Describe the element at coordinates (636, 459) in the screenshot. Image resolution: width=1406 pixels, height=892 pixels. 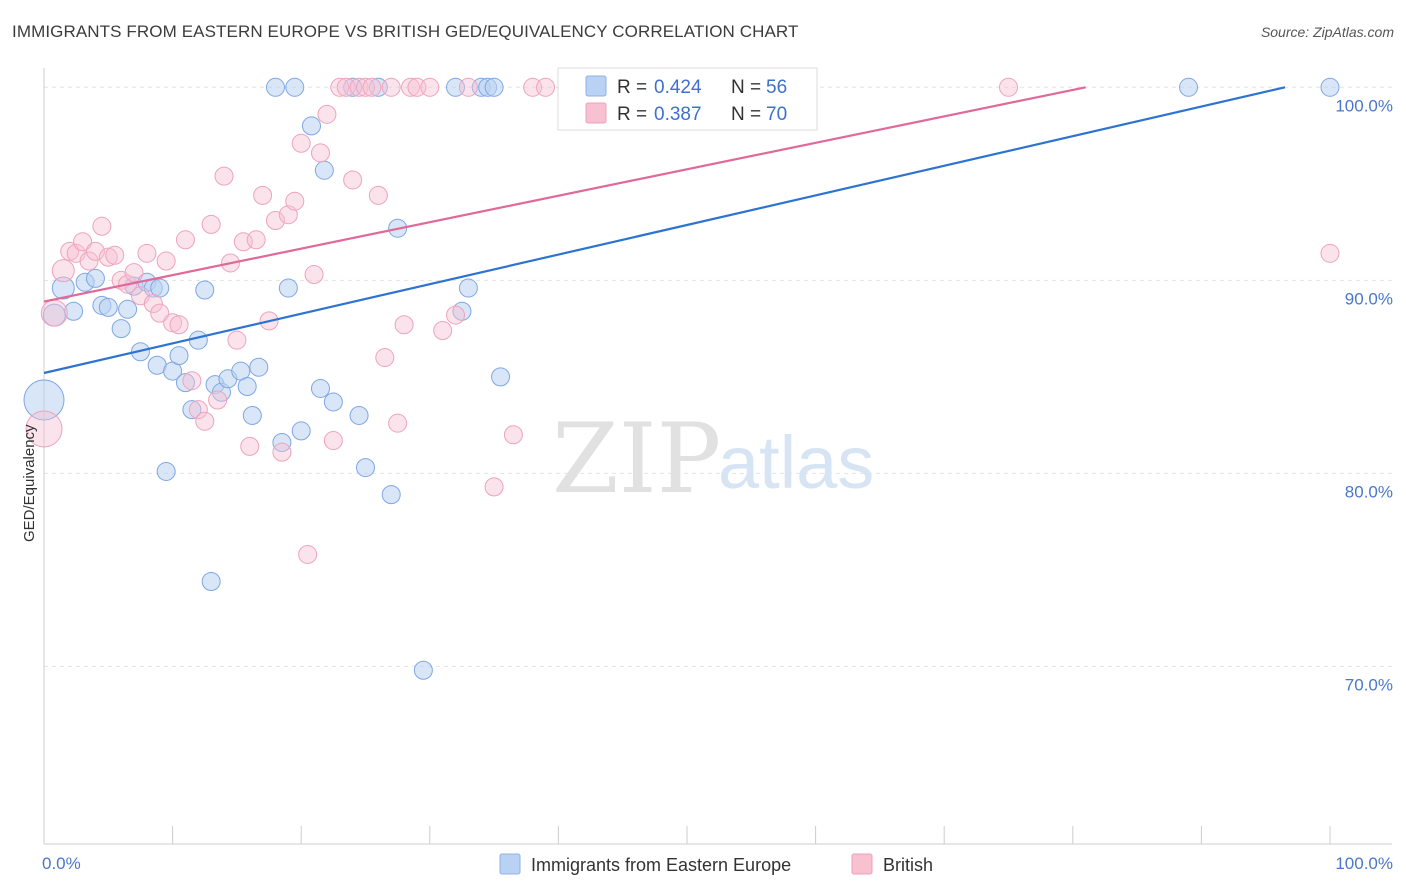
I see `watermark-zip: ZIP` at that location.